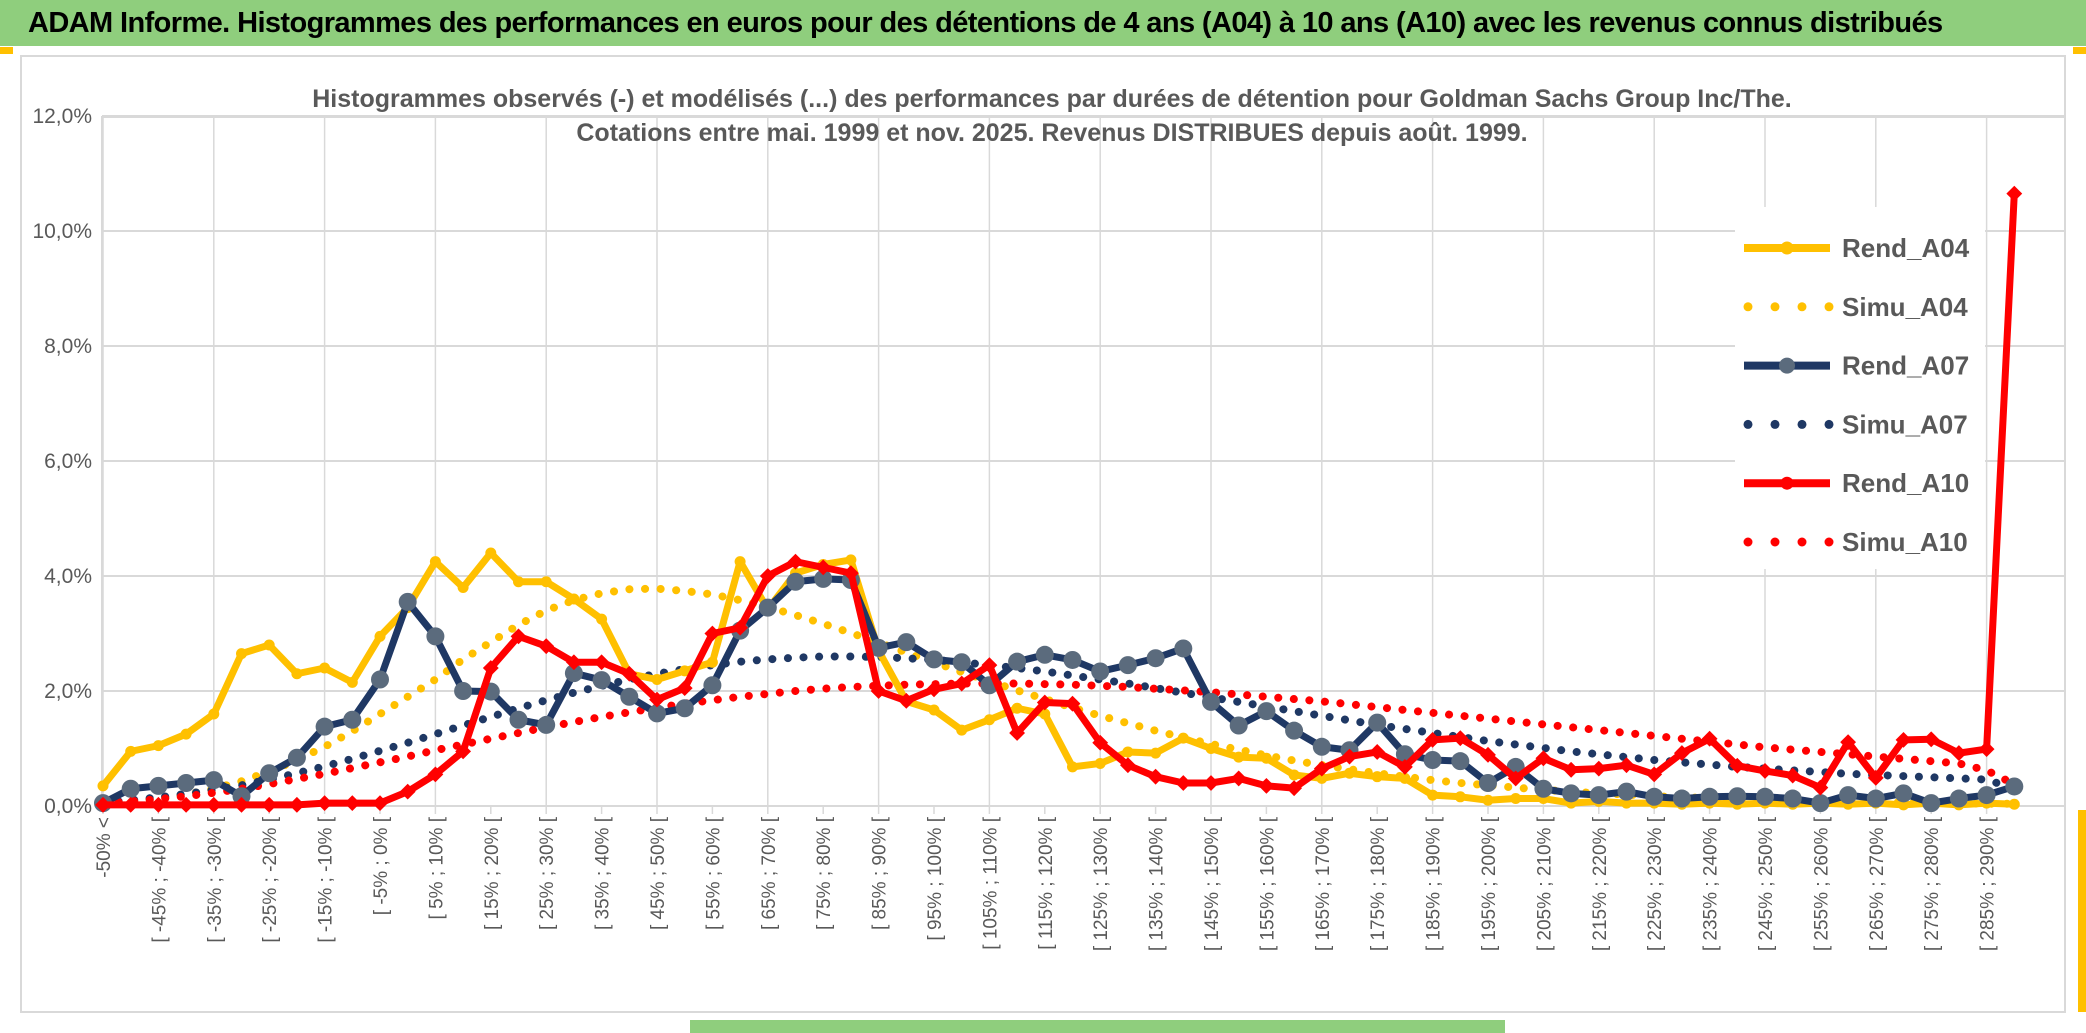 The width and height of the screenshot is (2086, 1033). Describe the element at coordinates (1821, 883) in the screenshot. I see `svg-text: [ 255% ; 260% [` at that location.